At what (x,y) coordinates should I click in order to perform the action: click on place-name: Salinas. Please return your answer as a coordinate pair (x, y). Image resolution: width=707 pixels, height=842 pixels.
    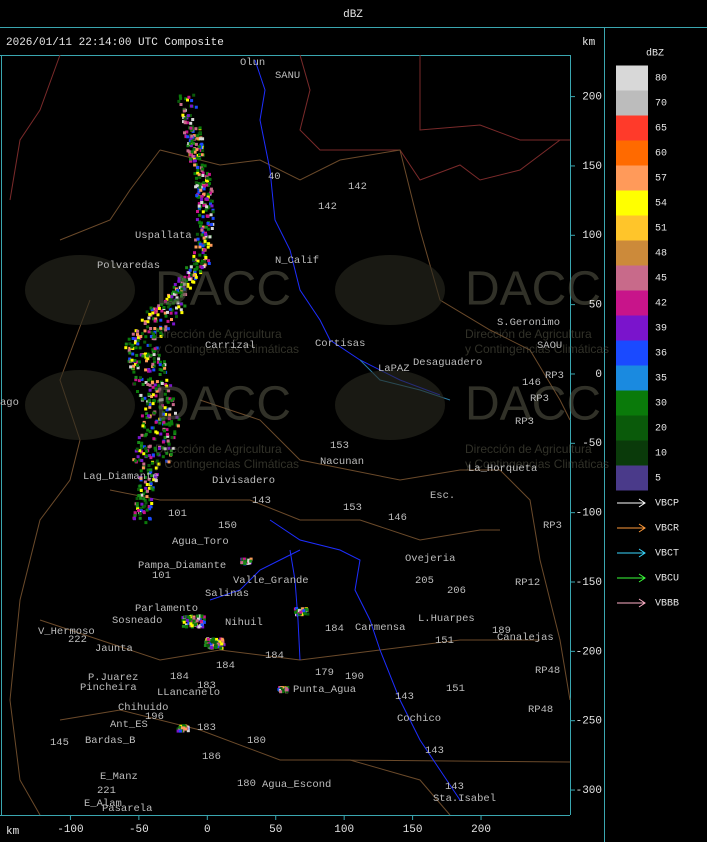
    Looking at the image, I should click on (227, 594).